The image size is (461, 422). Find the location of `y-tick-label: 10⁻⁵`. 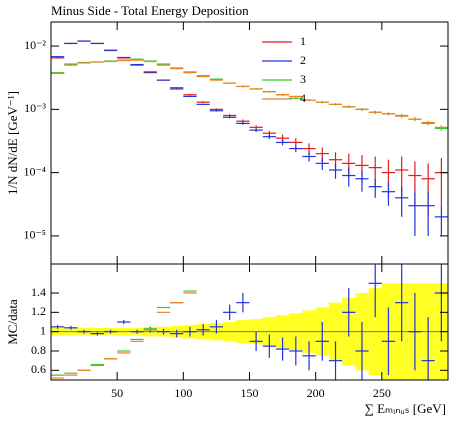

y-tick-label: 10⁻⁵ is located at coordinates (34, 235).